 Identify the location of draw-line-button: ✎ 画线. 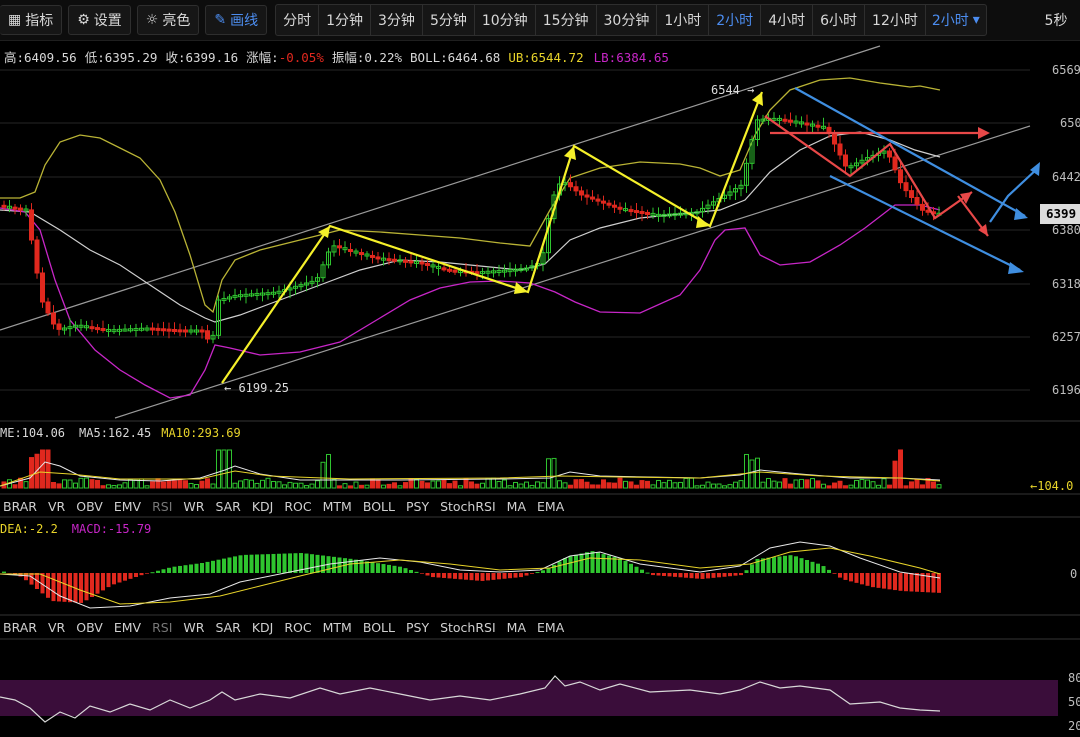
(236, 20).